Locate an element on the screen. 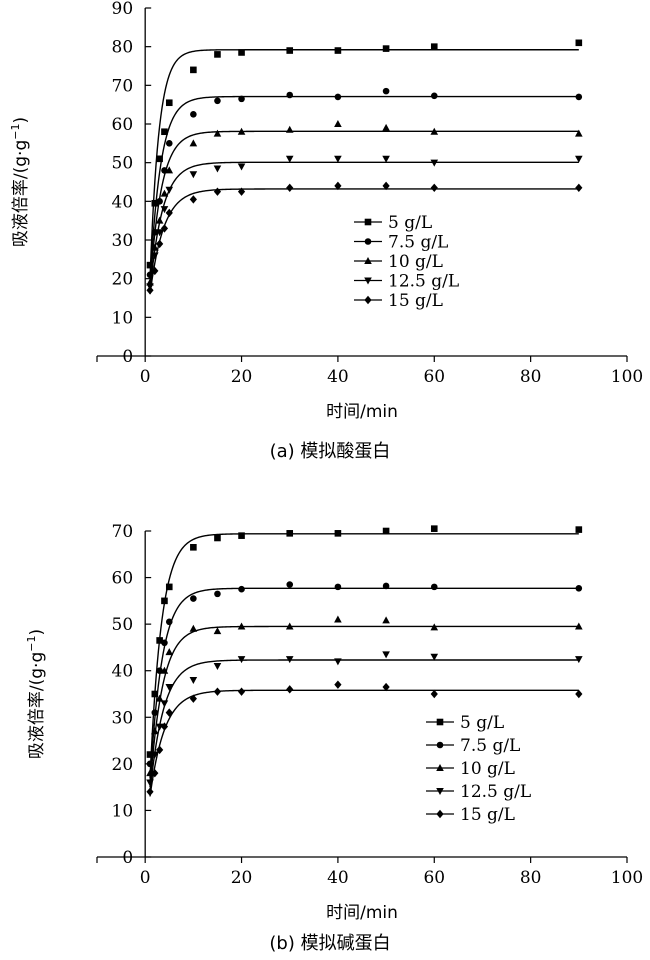 Image resolution: width=650 pixels, height=960 pixels. y-tick-label: 0 is located at coordinates (127, 357).